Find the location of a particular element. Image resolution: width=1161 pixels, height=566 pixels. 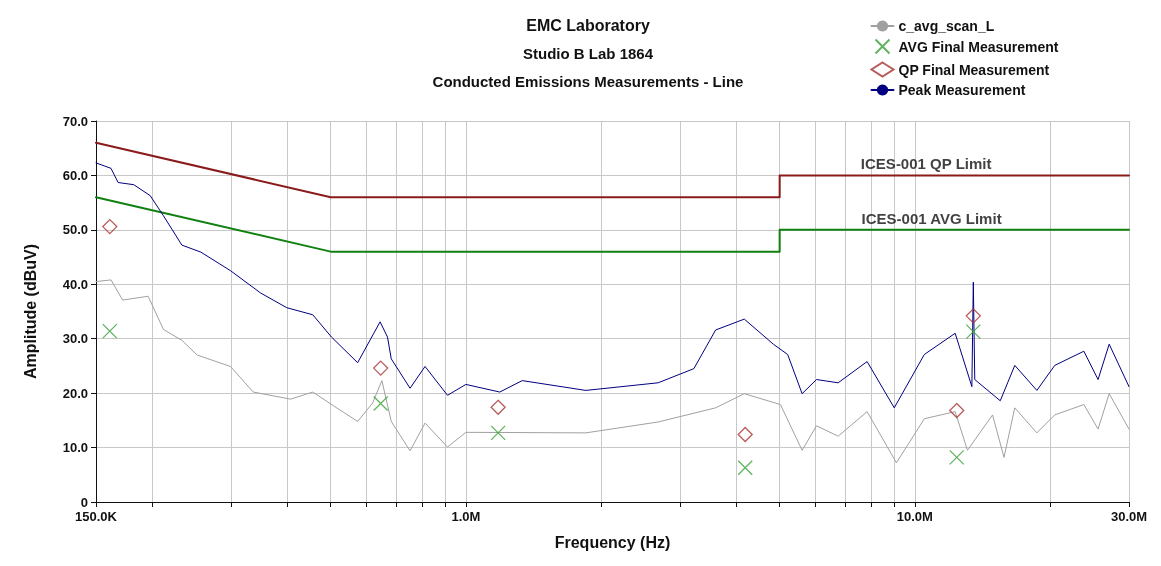

legend-label: AVG Final Measurement is located at coordinates (978, 46).